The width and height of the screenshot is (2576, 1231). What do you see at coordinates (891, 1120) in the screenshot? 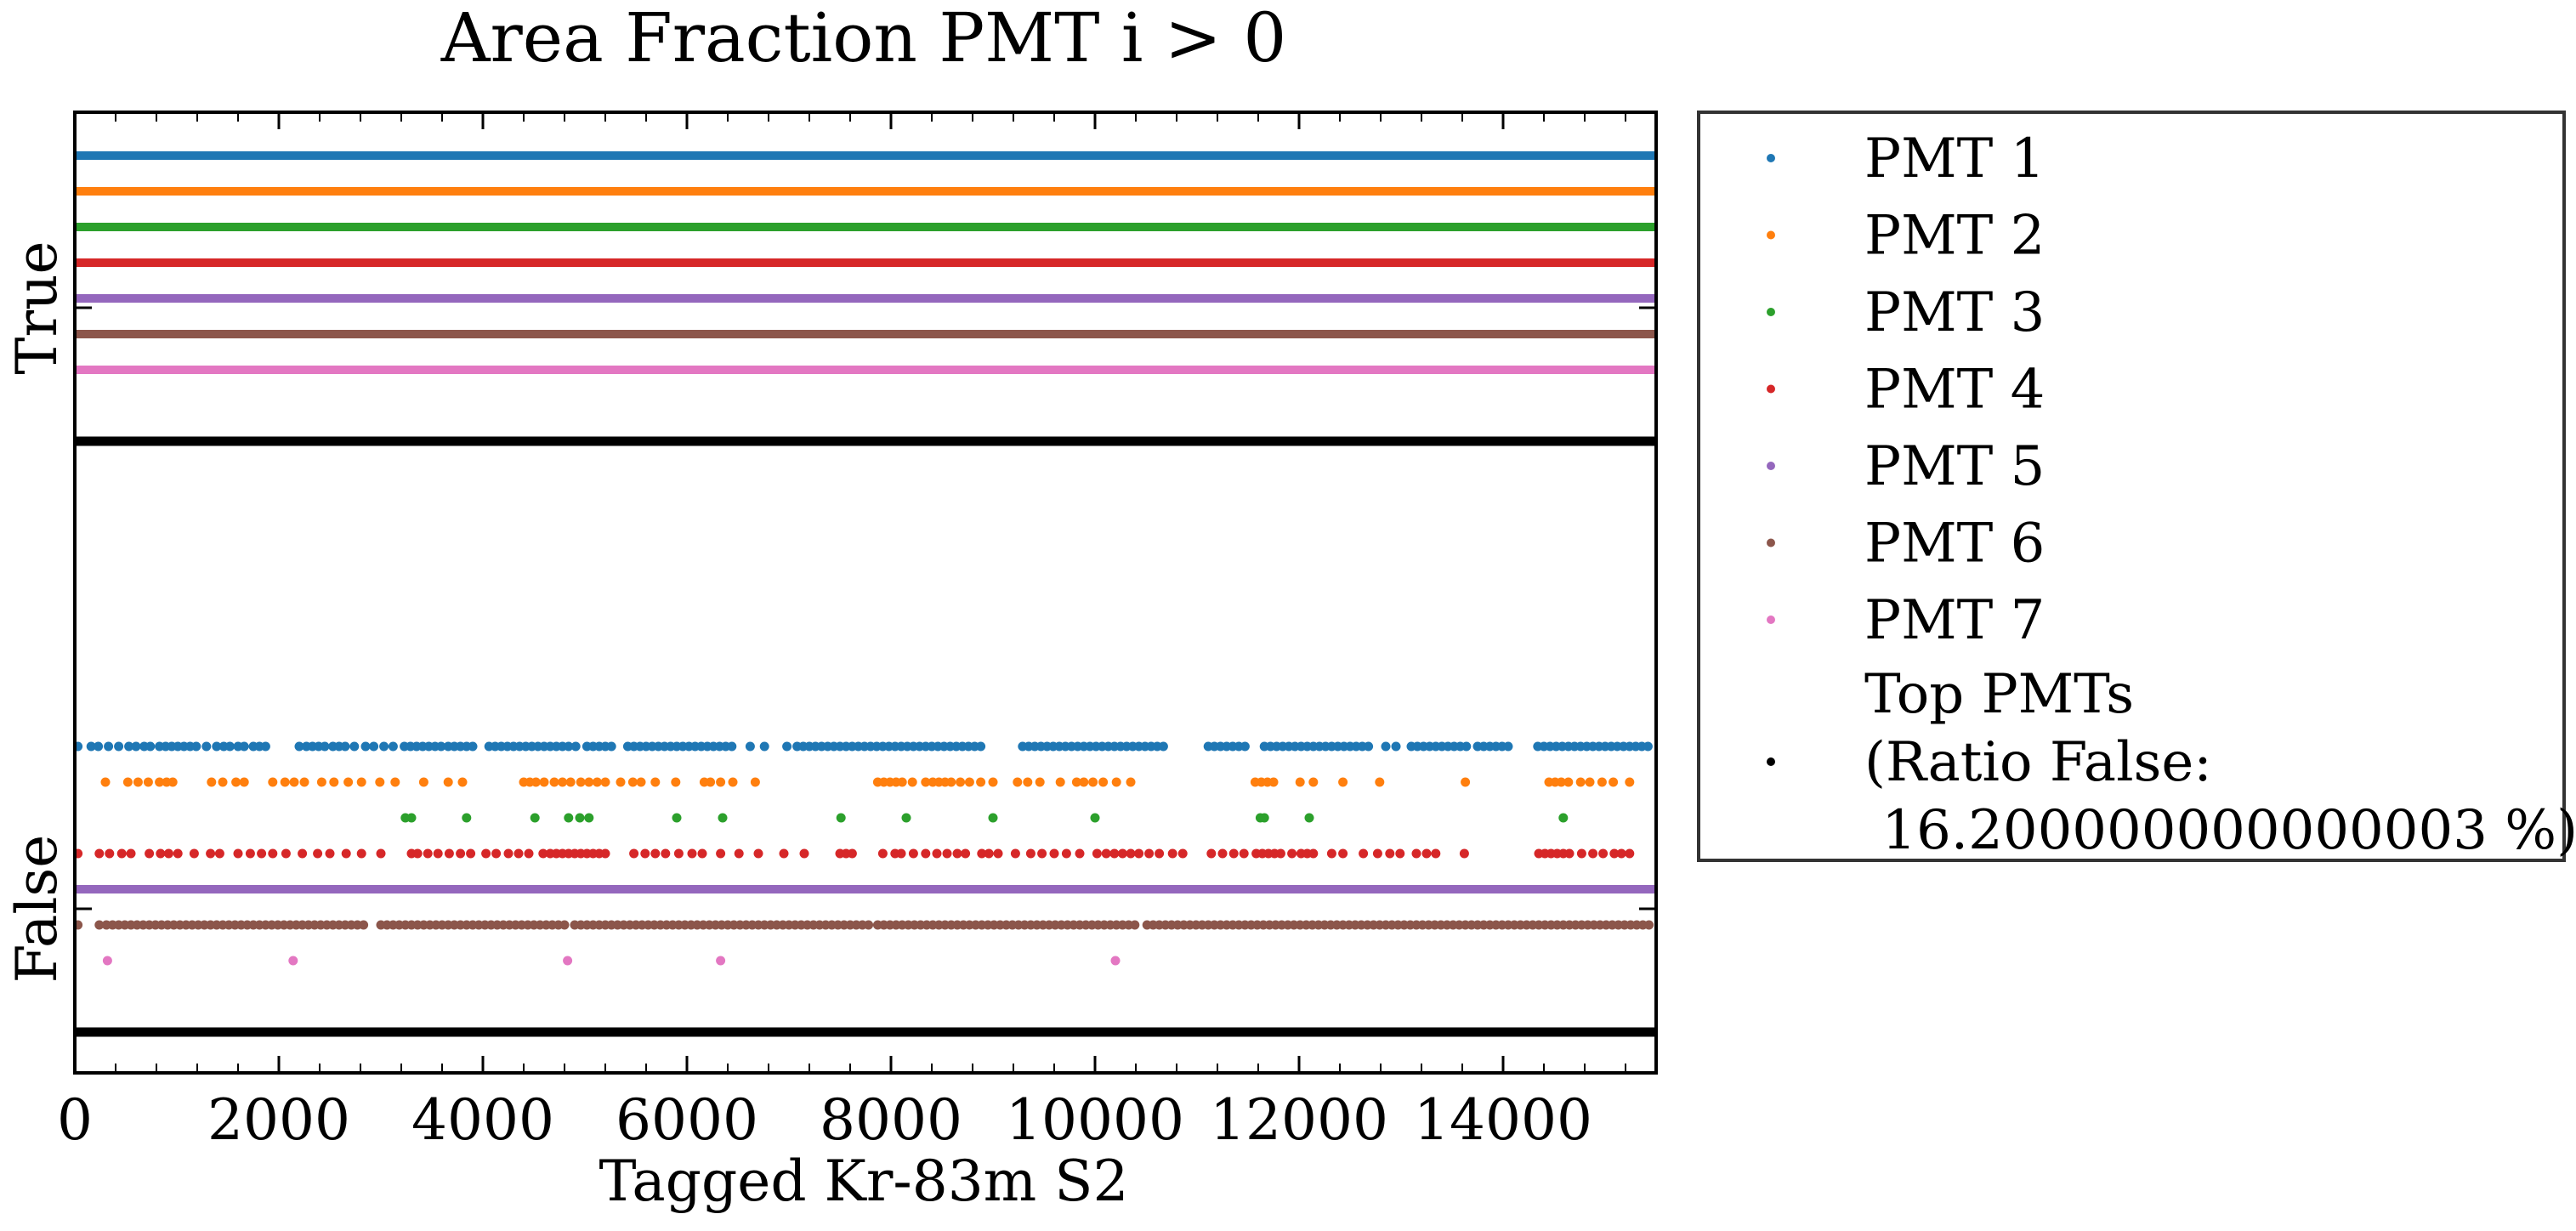
I see `x-tick-label: 8000` at bounding box center [891, 1120].